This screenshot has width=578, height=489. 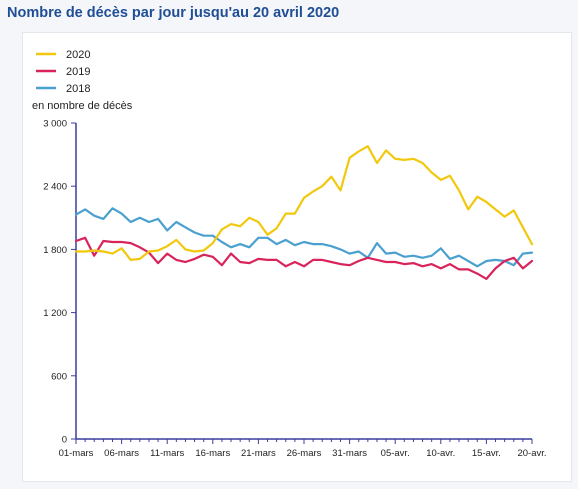 I want to click on y-tick-label: 0, so click(x=64, y=440).